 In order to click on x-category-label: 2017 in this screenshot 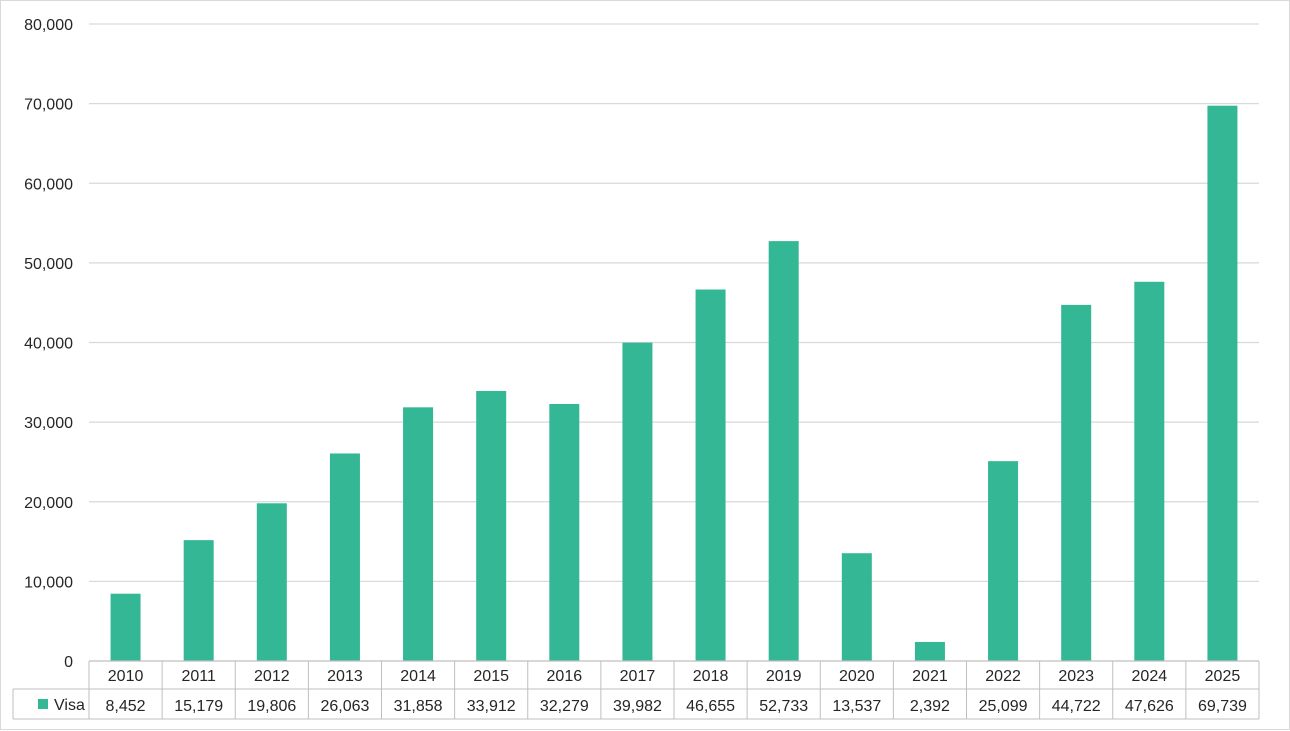, I will do `click(638, 676)`.